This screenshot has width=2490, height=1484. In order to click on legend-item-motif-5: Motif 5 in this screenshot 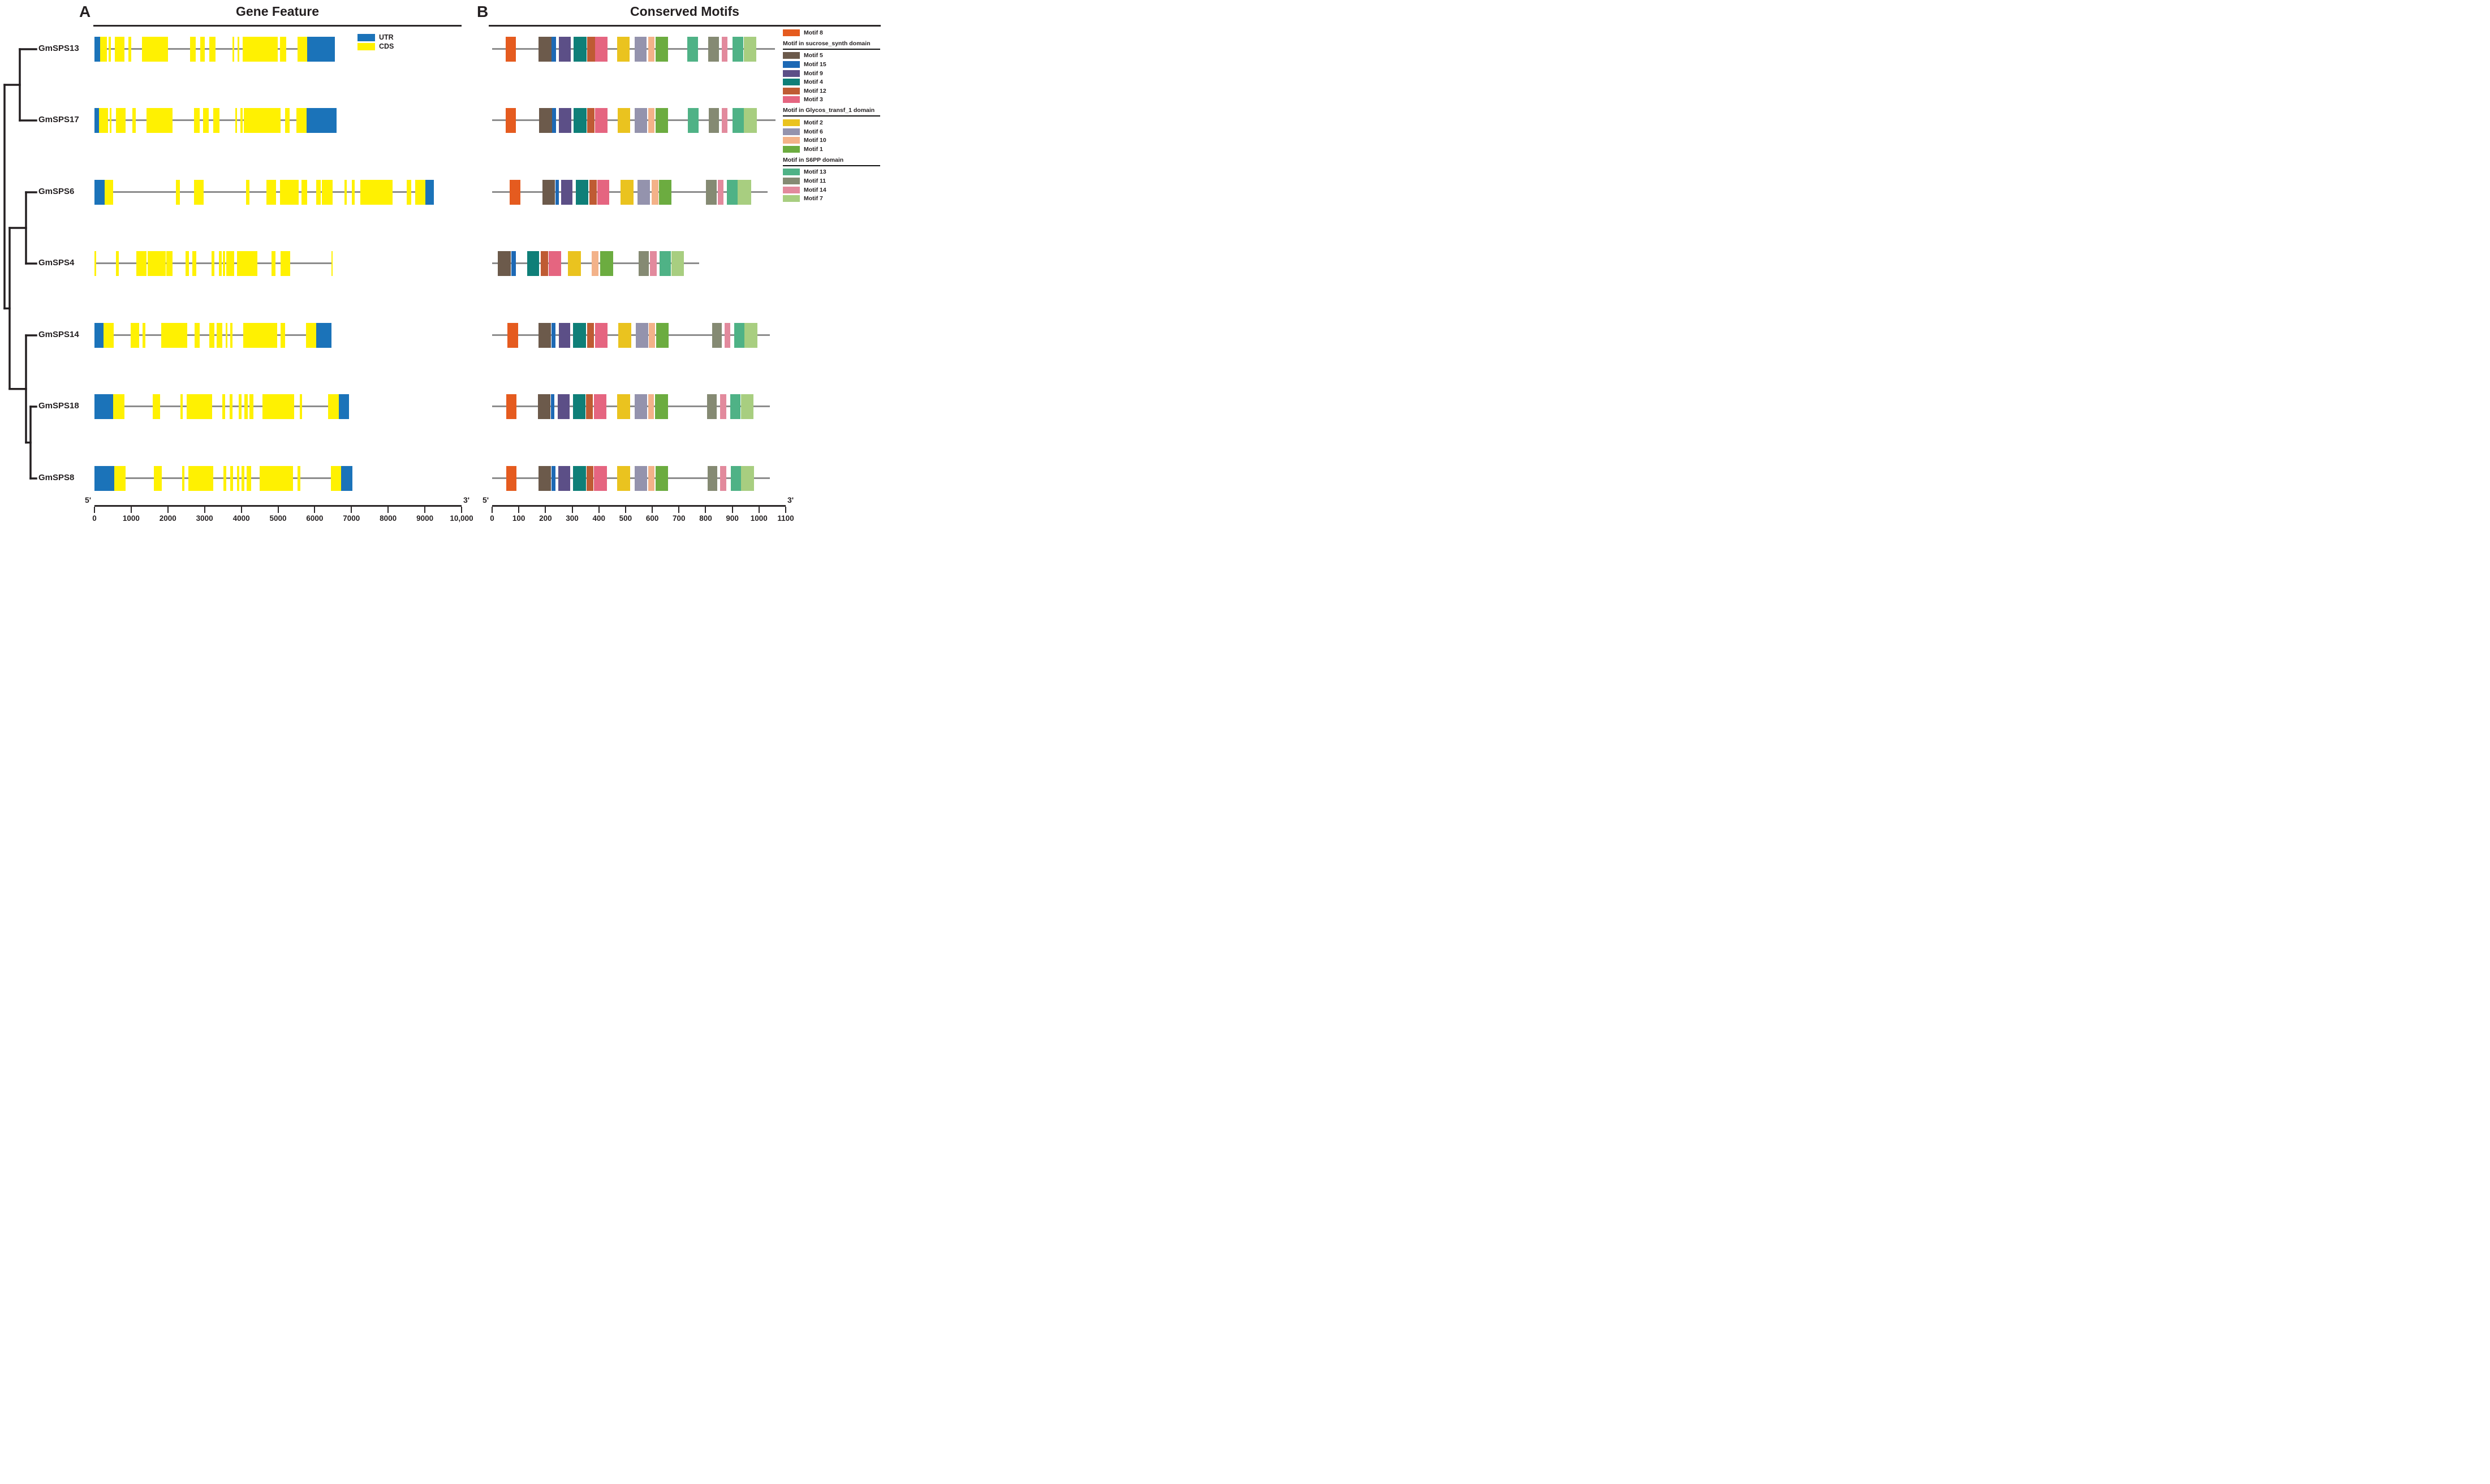, I will do `click(834, 56)`.